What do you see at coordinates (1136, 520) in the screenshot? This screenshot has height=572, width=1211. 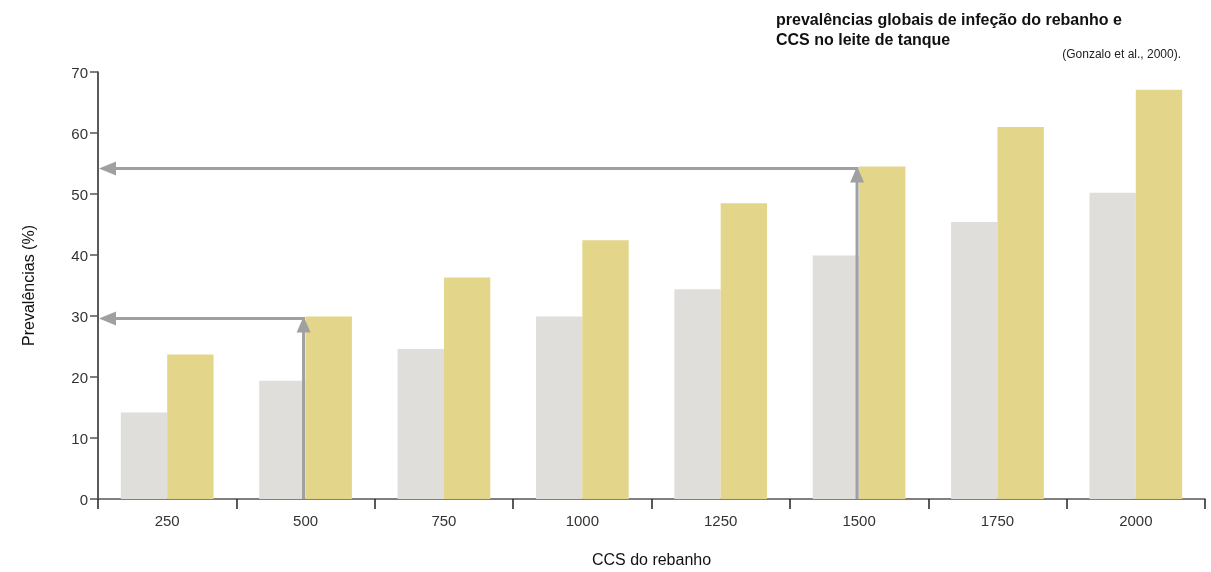 I see `x-tick-label: 2000` at bounding box center [1136, 520].